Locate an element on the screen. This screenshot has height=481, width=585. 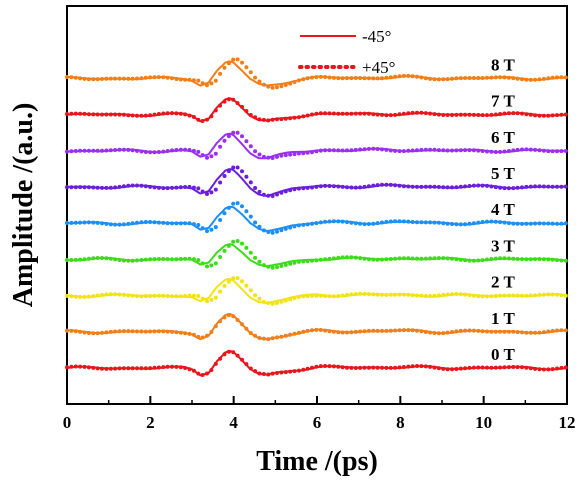
legend-label-solid: -45° is located at coordinates (376, 36).